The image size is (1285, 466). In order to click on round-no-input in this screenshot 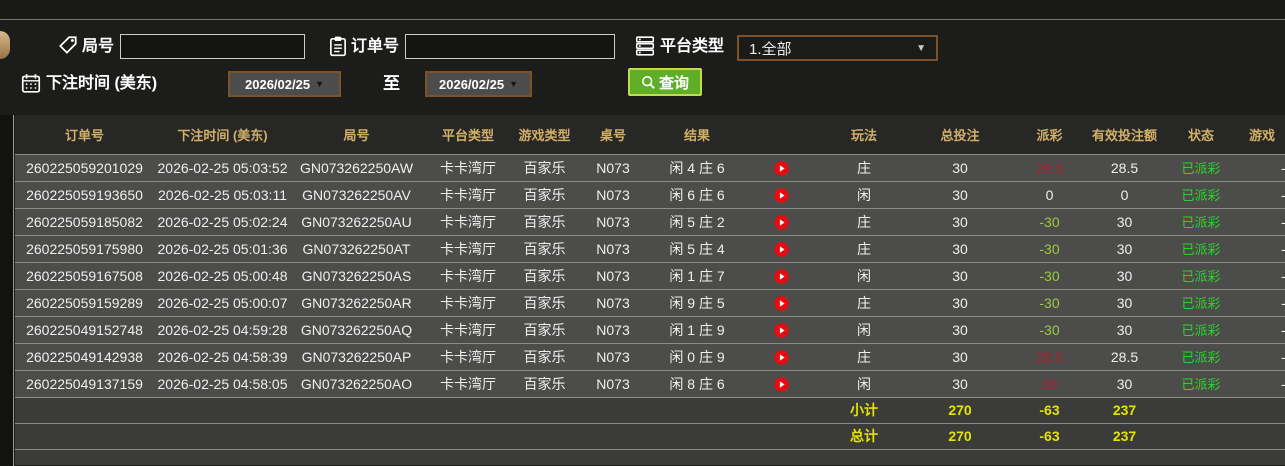, I will do `click(212, 46)`.